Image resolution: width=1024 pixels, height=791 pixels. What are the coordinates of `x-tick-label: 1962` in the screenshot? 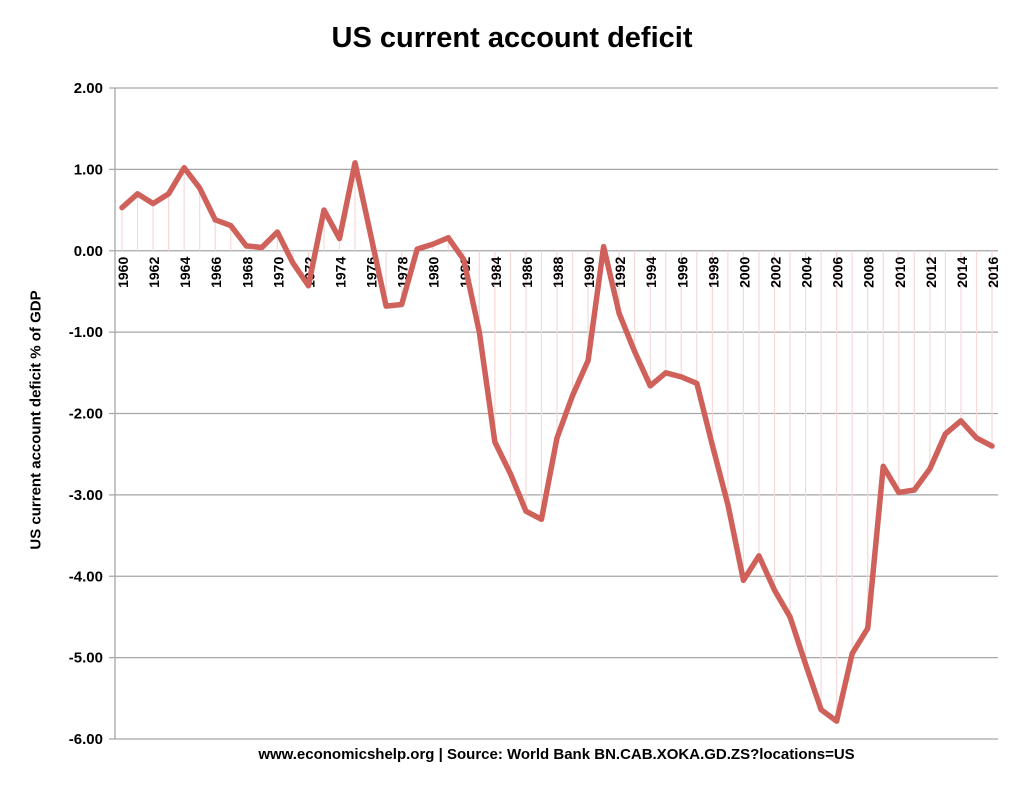 It's located at (154, 272).